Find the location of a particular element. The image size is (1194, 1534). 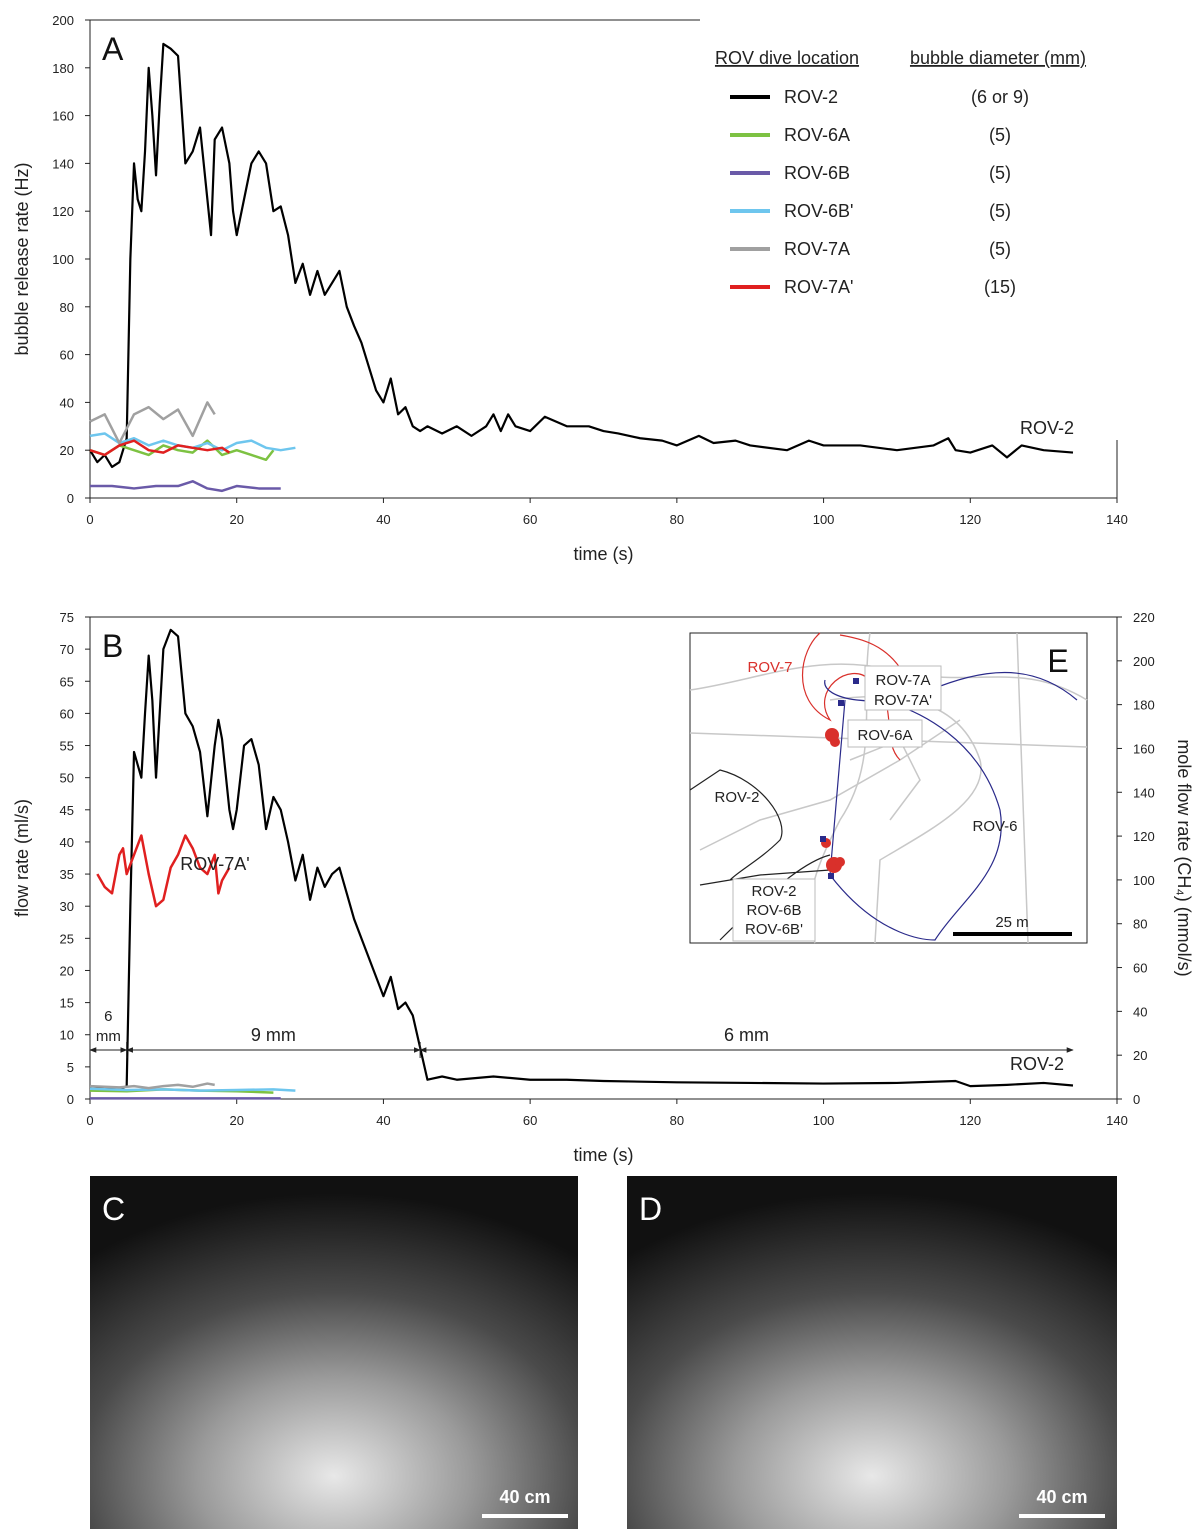

map-label: ROV-7A is located at coordinates (902, 680).